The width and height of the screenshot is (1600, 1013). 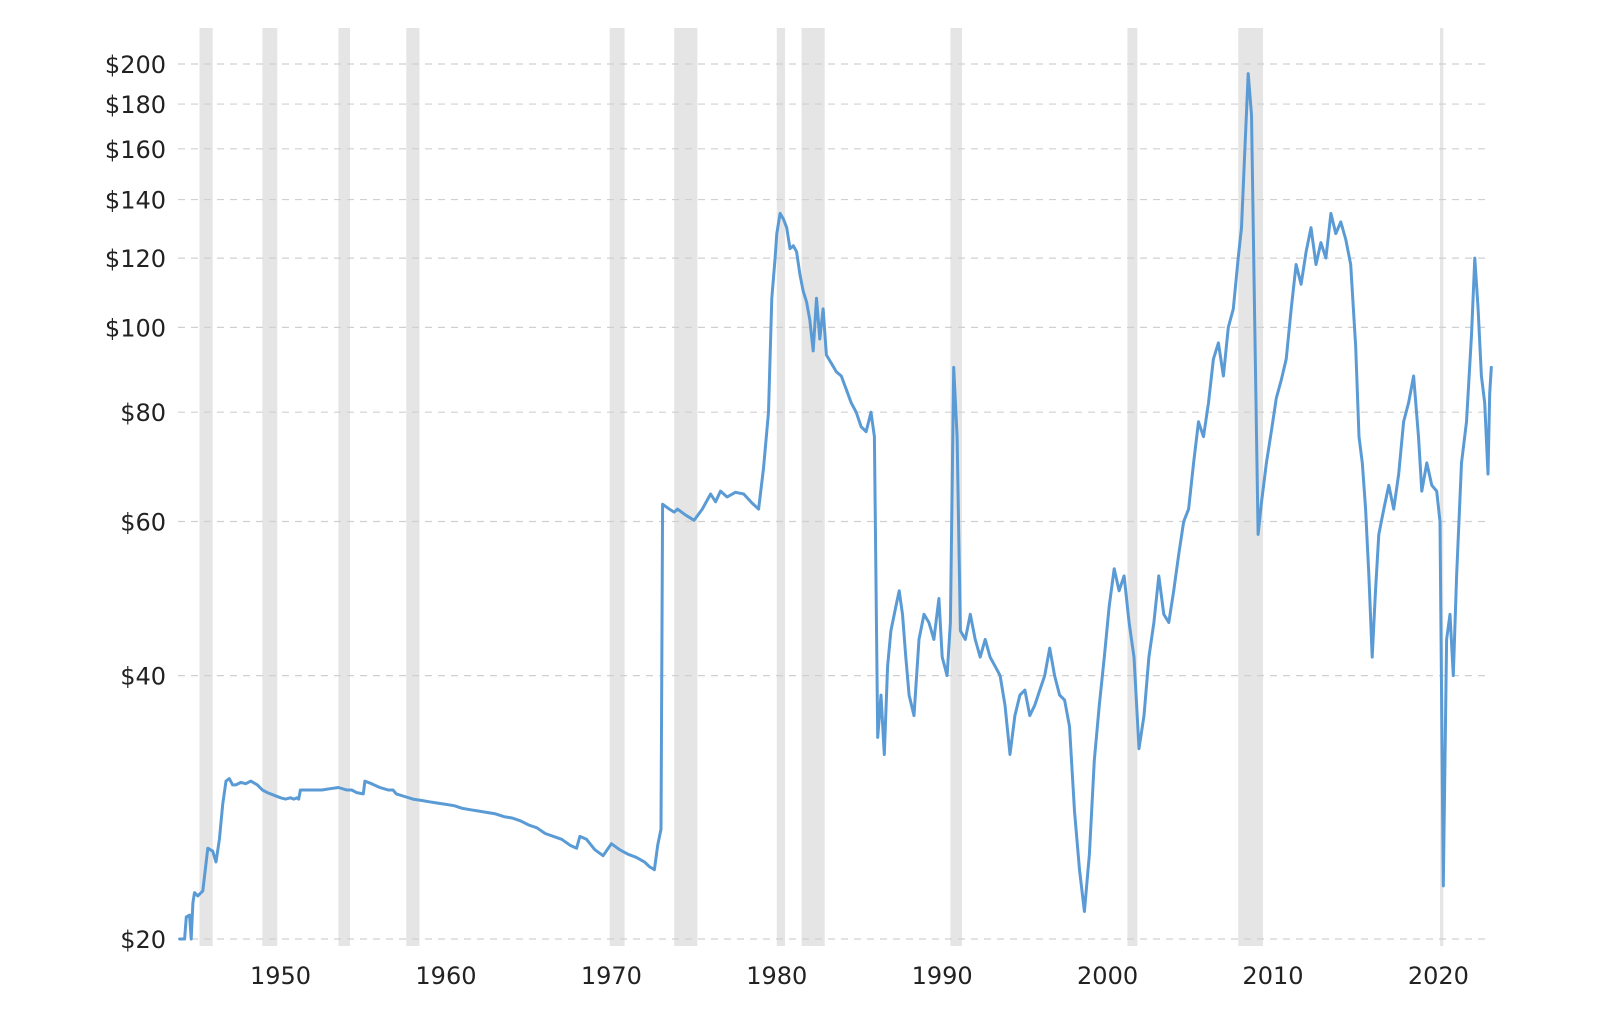 I want to click on x-tick-label: 1950, so click(x=280, y=976).